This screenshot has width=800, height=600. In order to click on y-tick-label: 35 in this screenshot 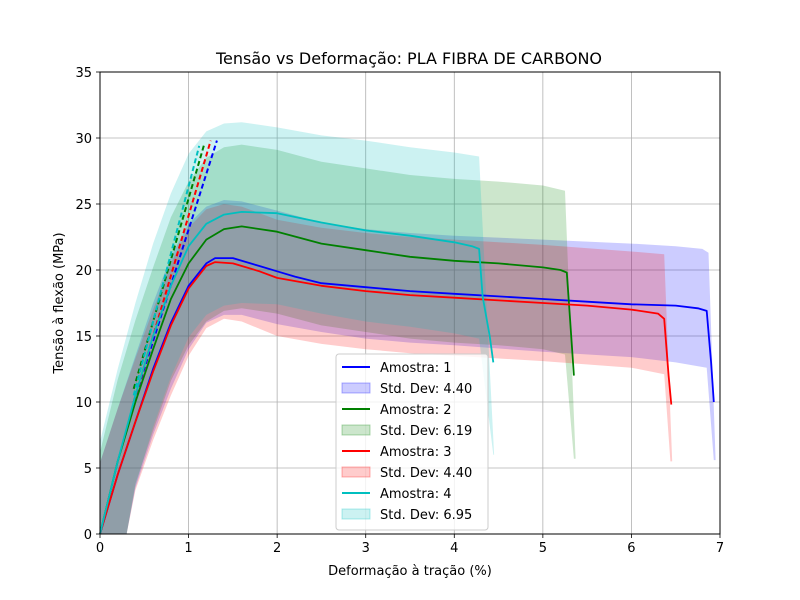, I will do `click(83, 73)`.